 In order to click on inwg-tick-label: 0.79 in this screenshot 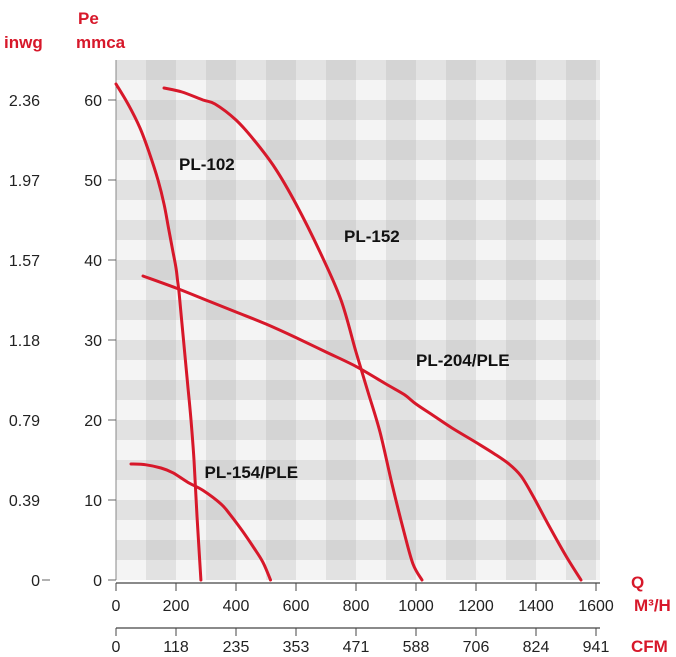, I will do `click(24, 421)`.